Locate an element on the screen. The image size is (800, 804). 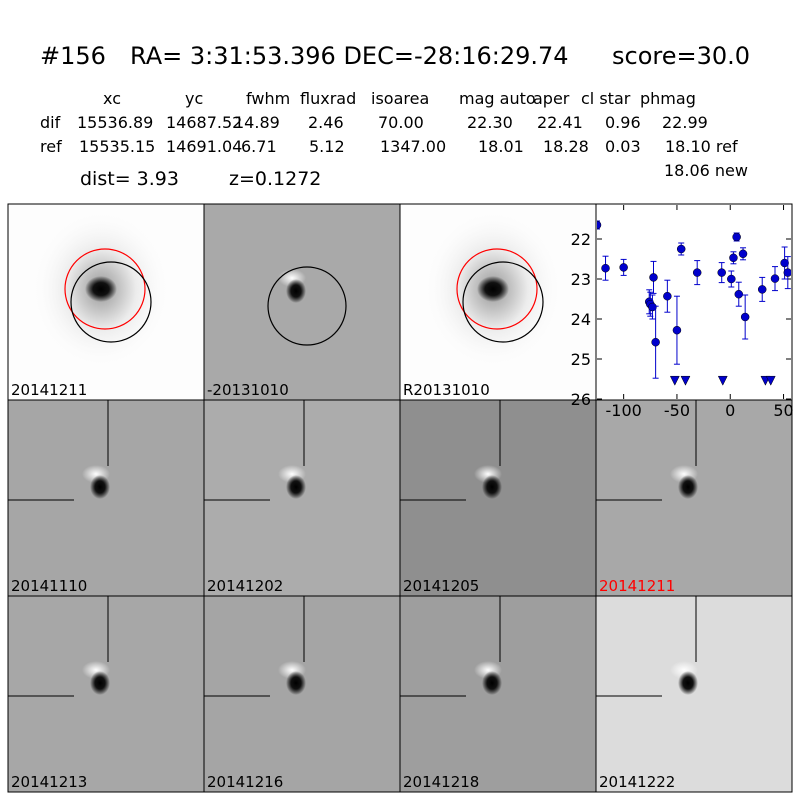
table-cell: 18.10 ref is located at coordinates (701, 146).